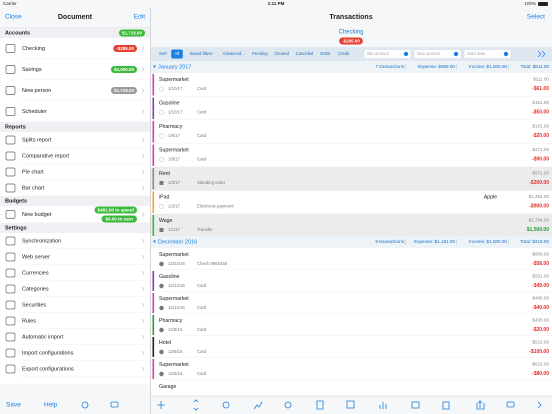  I want to click on group-title: January 2017, so click(174, 67).